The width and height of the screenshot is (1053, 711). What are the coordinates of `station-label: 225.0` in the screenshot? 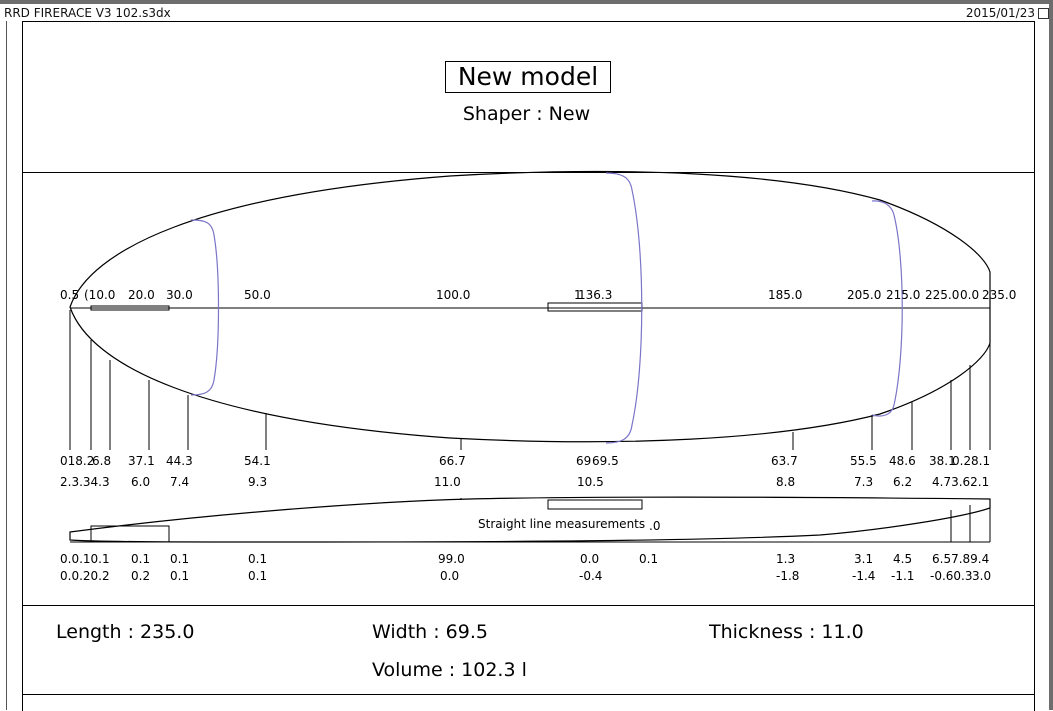 It's located at (942, 295).